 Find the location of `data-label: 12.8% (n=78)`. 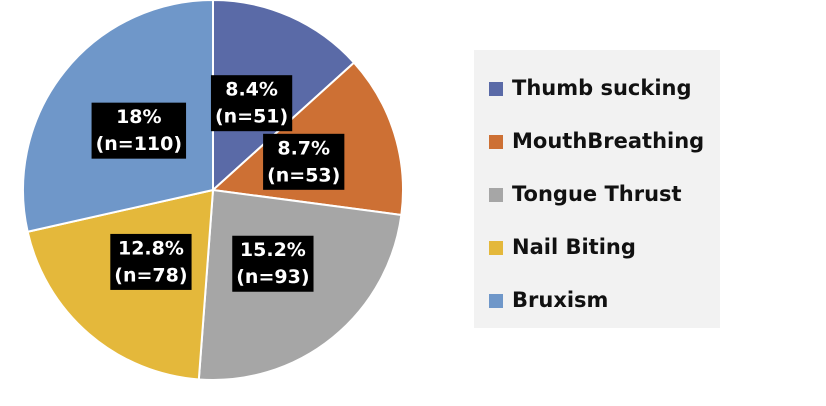

data-label: 12.8% (n=78) is located at coordinates (151, 261).